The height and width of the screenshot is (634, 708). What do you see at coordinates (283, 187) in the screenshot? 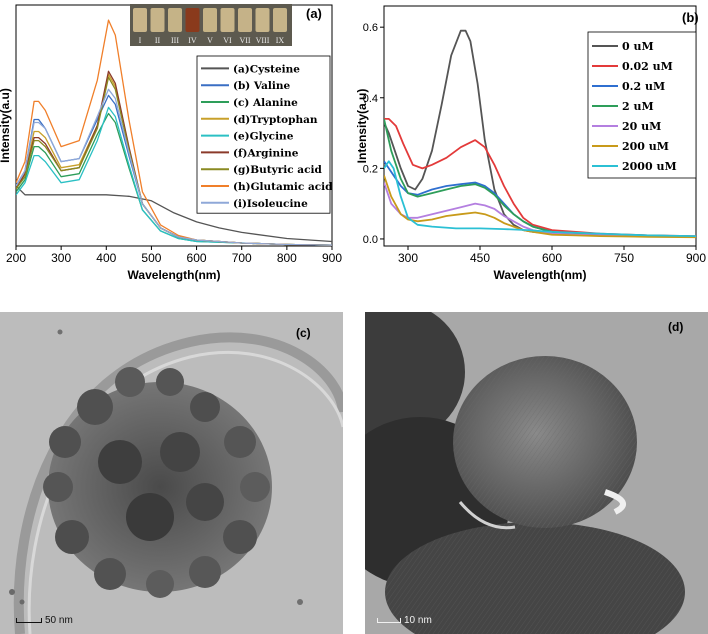
I see `legend-label: (h)Glutamic acid` at bounding box center [283, 187].